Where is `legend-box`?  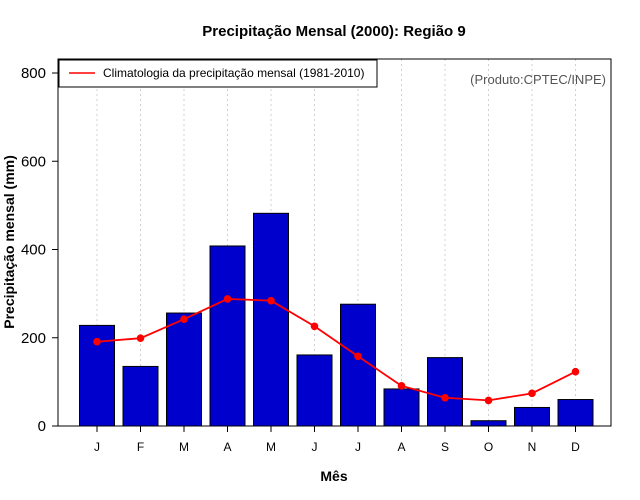 legend-box is located at coordinates (218, 73).